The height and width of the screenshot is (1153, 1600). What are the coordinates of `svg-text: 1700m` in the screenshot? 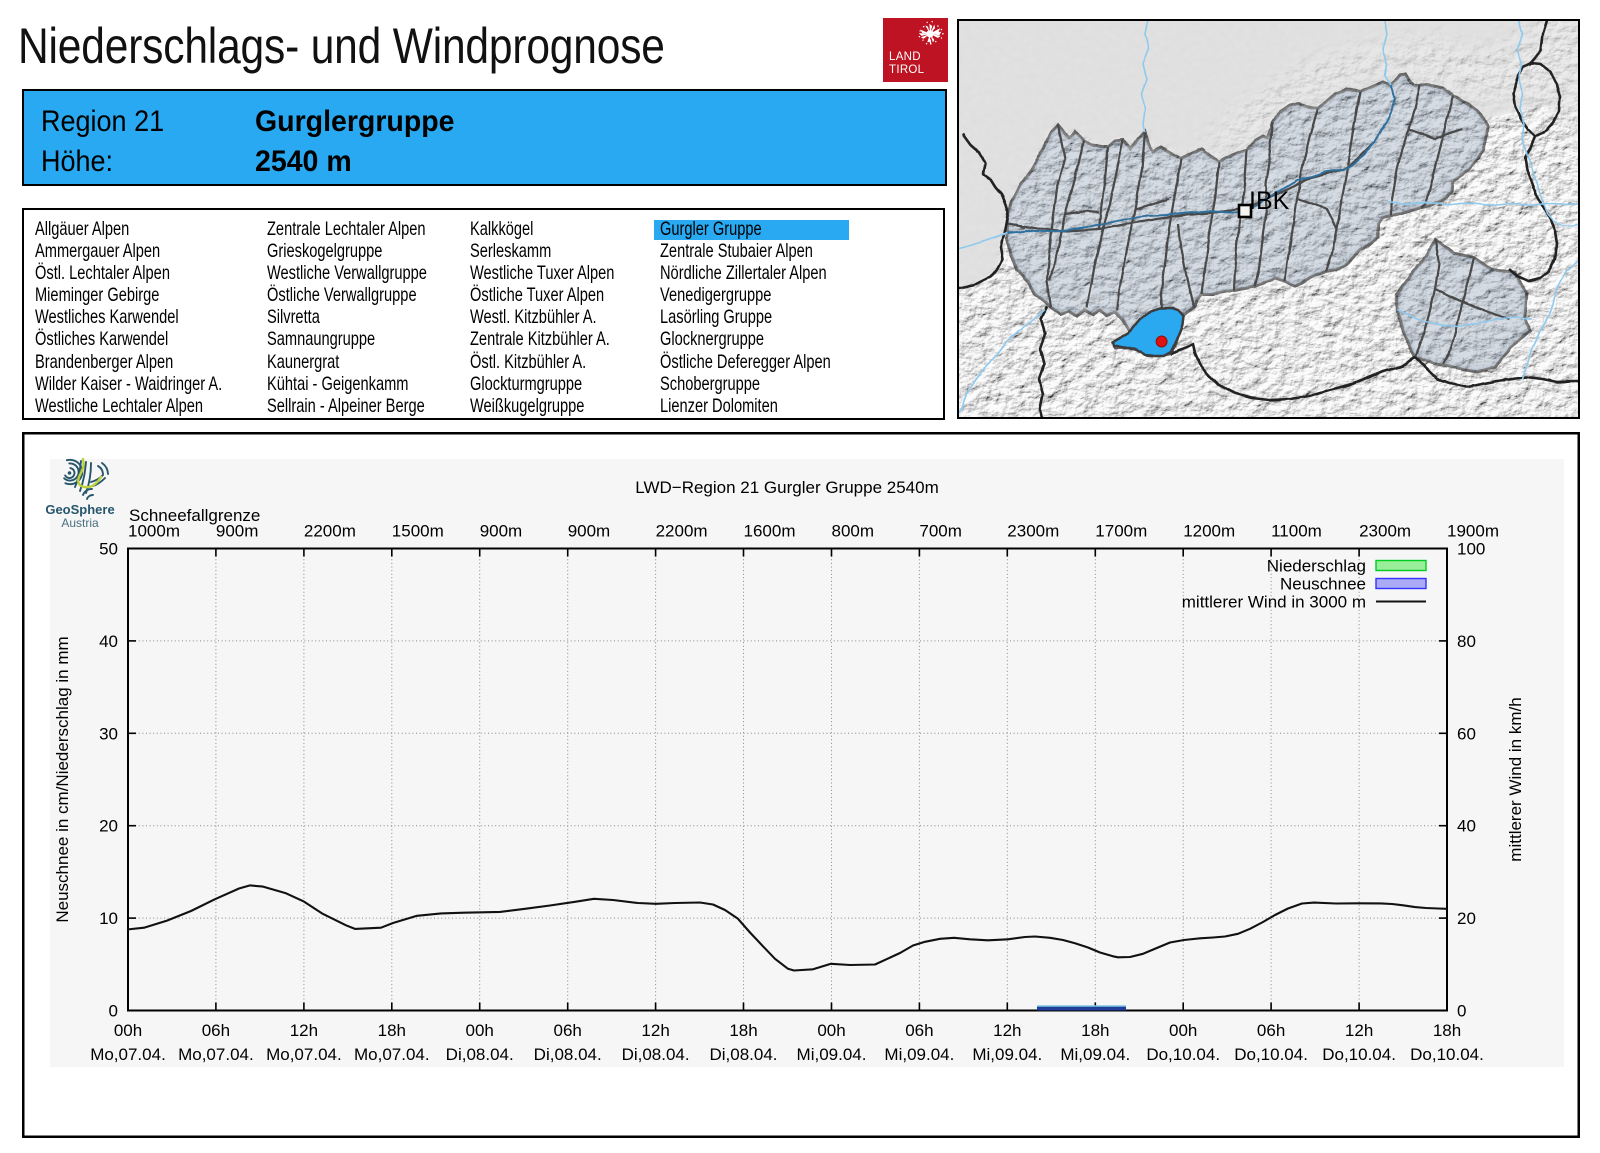 It's located at (1121, 531).